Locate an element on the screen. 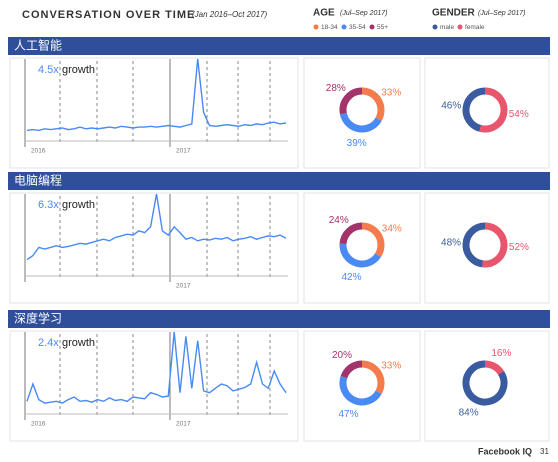  donut-label: 34% is located at coordinates (392, 228).